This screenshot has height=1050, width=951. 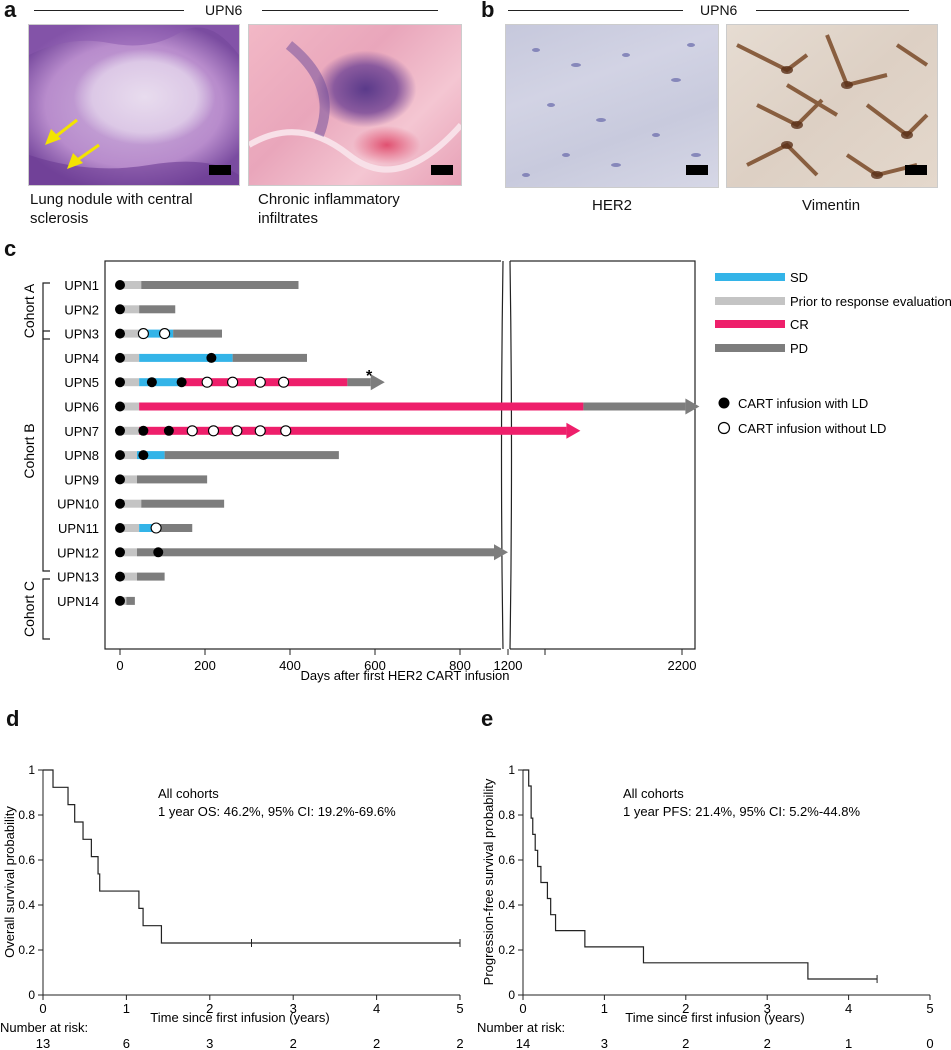 What do you see at coordinates (611, 110) in the screenshot?
I see `her2-cells` at bounding box center [611, 110].